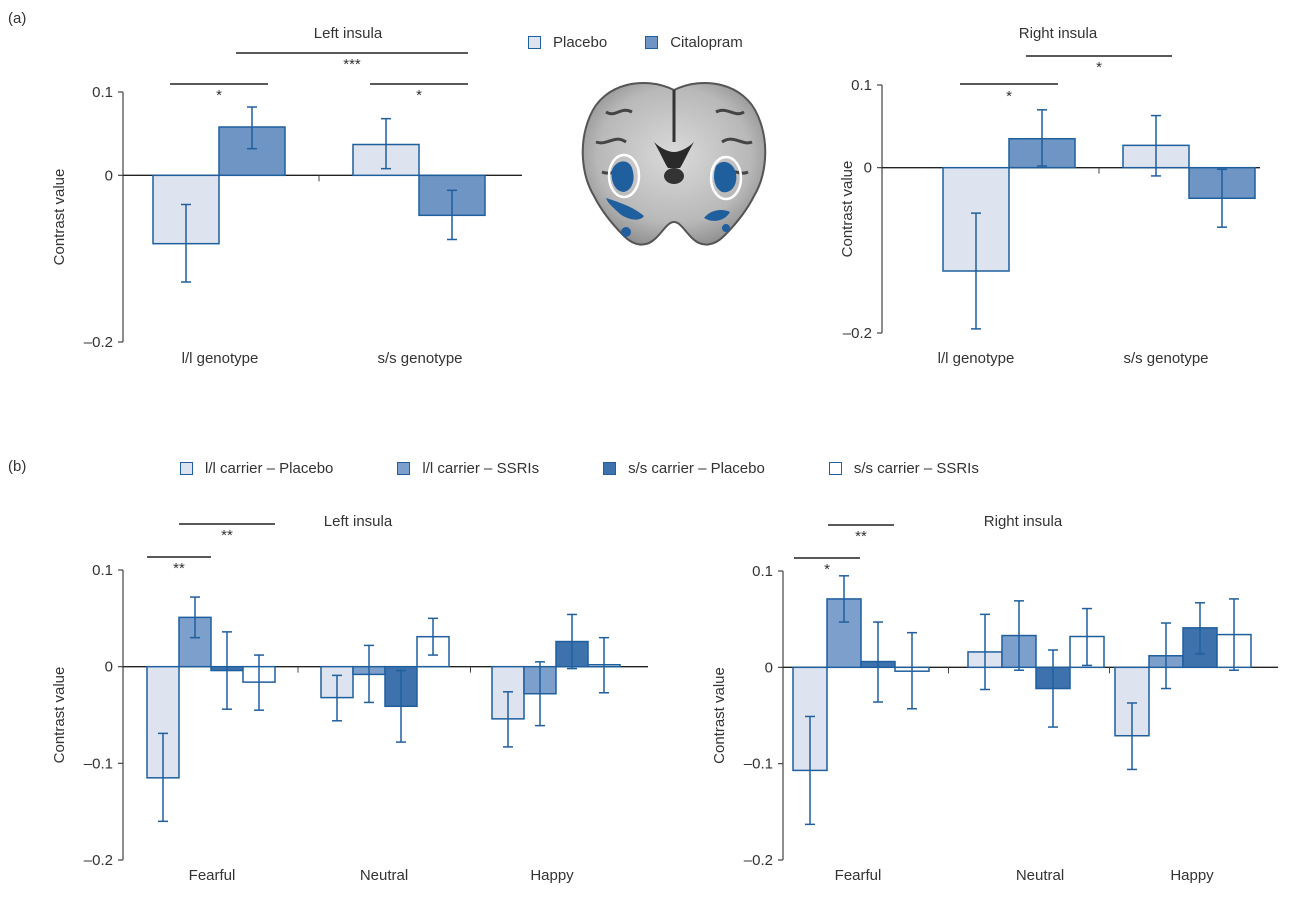 The width and height of the screenshot is (1298, 898). What do you see at coordinates (269, 468) in the screenshot?
I see `legend-label: l/l carrier – Placebo` at bounding box center [269, 468].